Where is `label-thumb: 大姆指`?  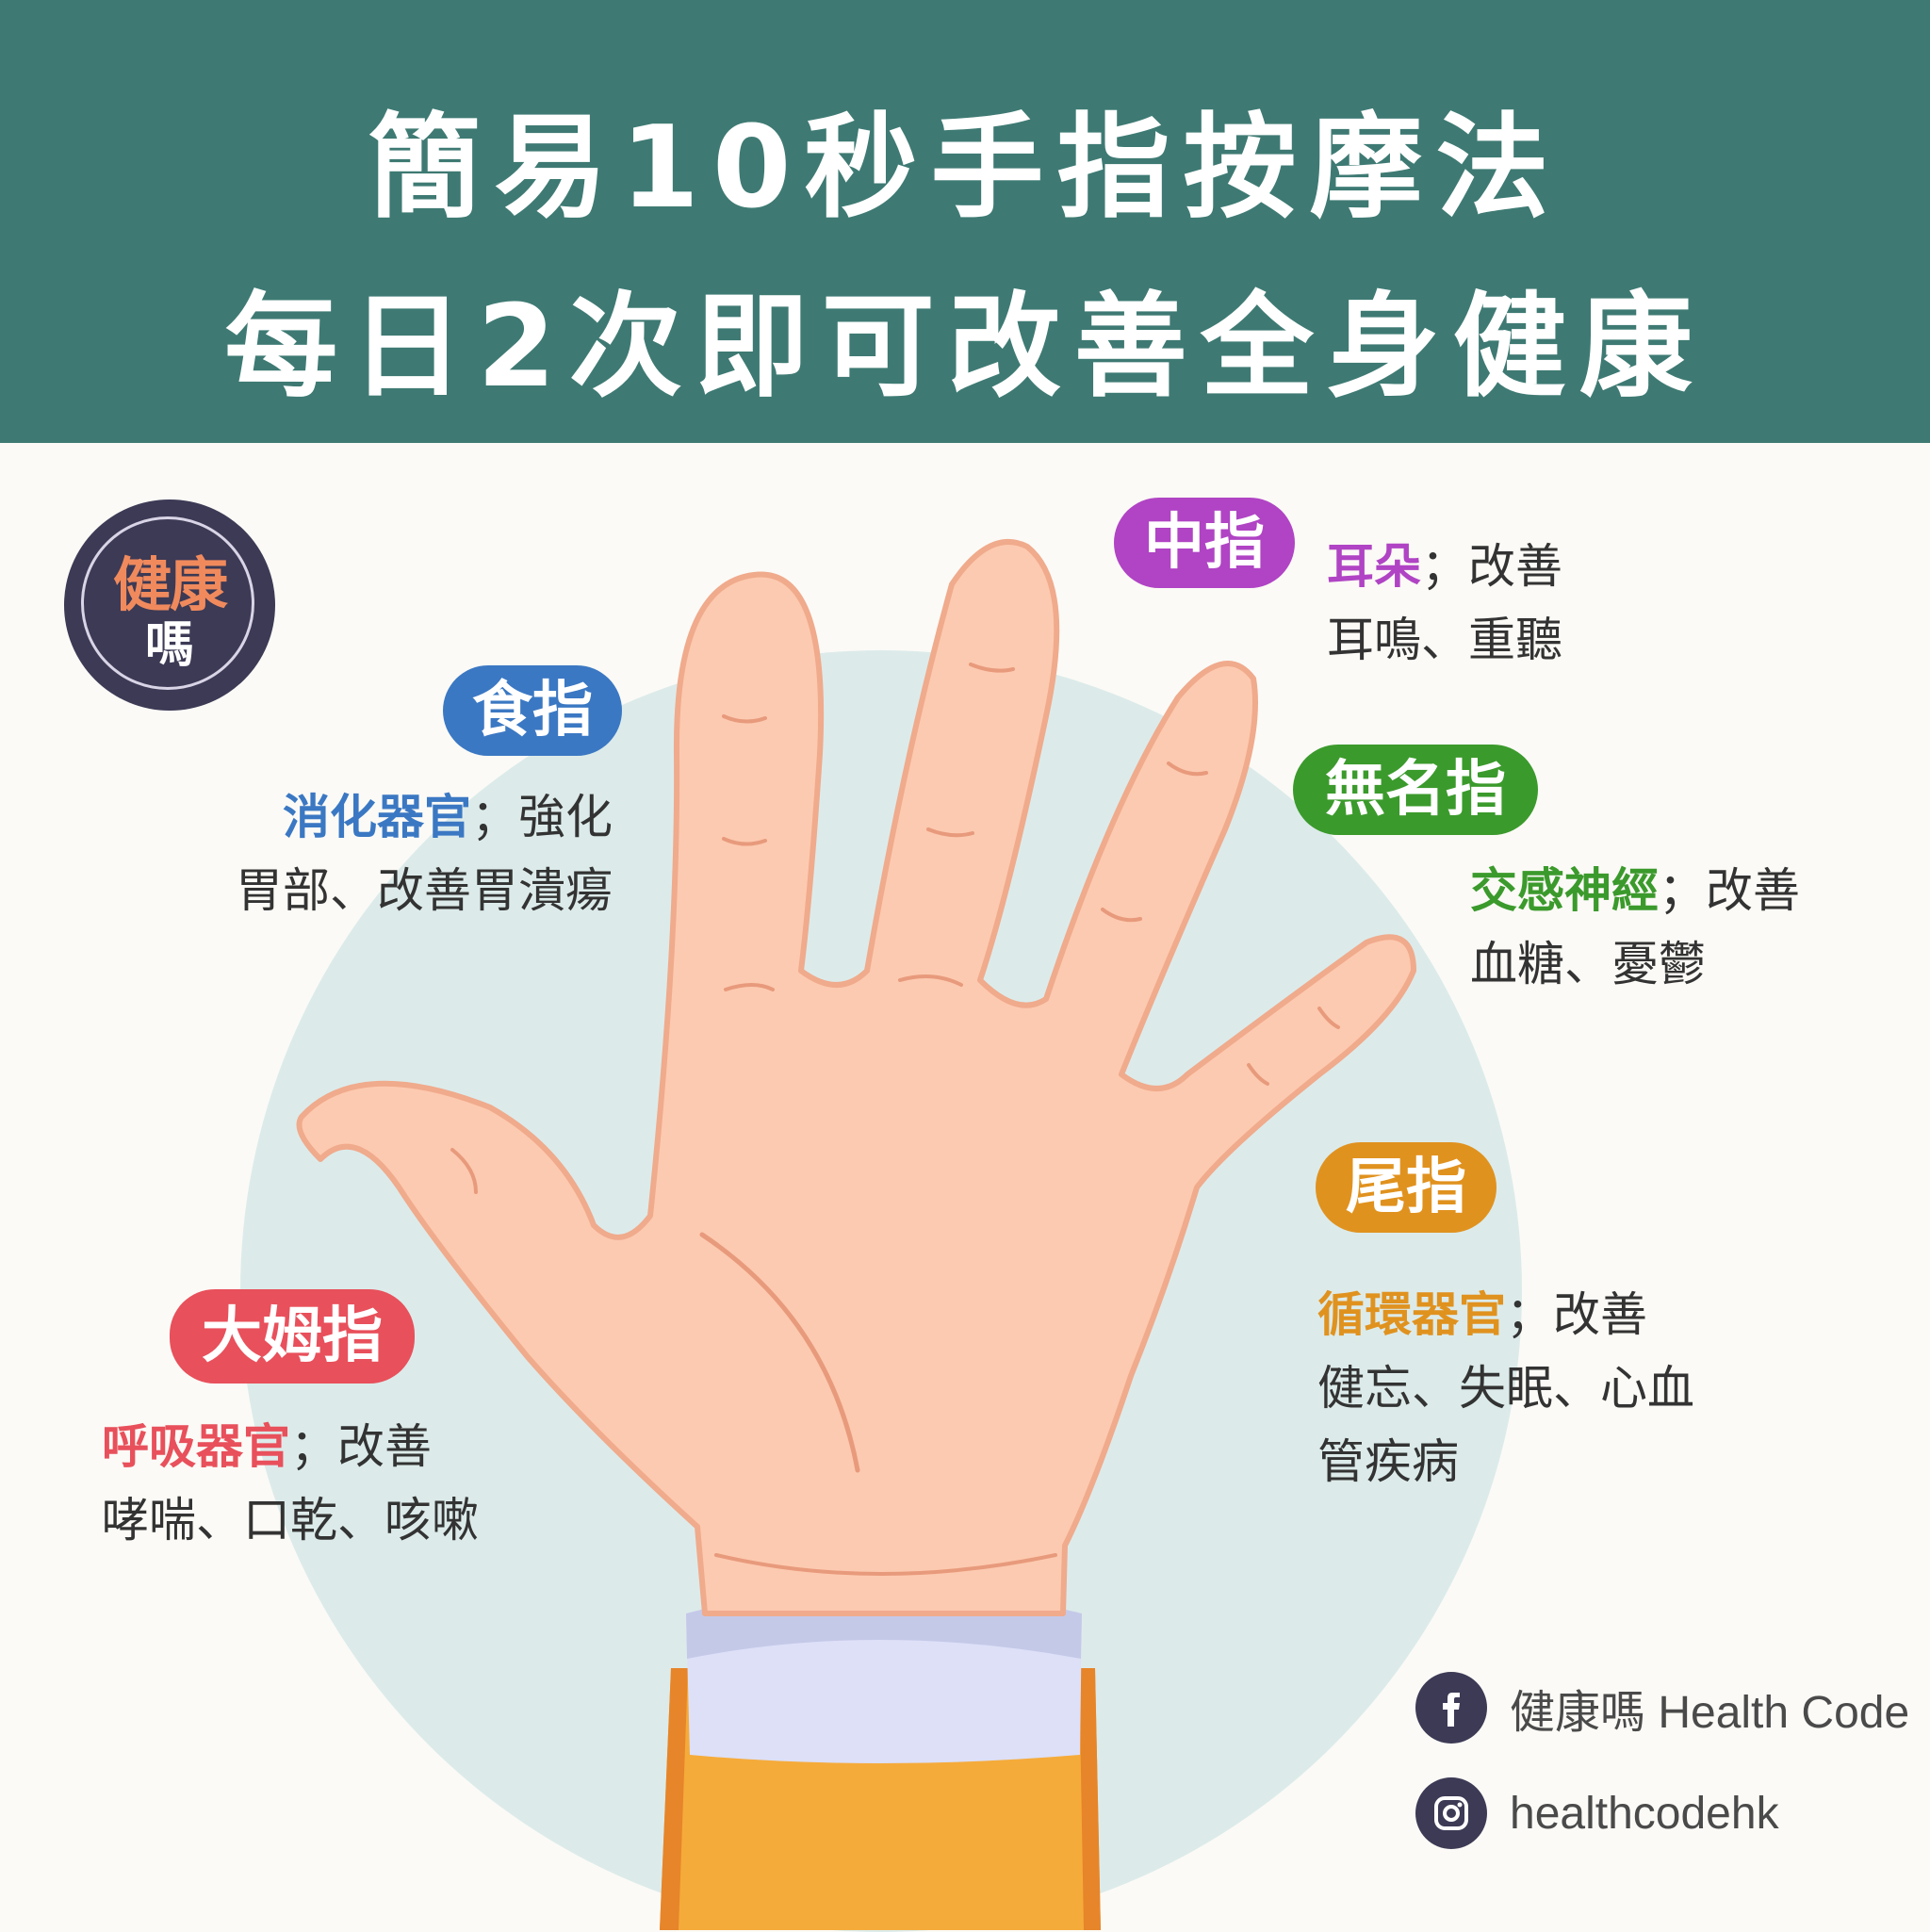 label-thumb: 大姆指 is located at coordinates (292, 1336).